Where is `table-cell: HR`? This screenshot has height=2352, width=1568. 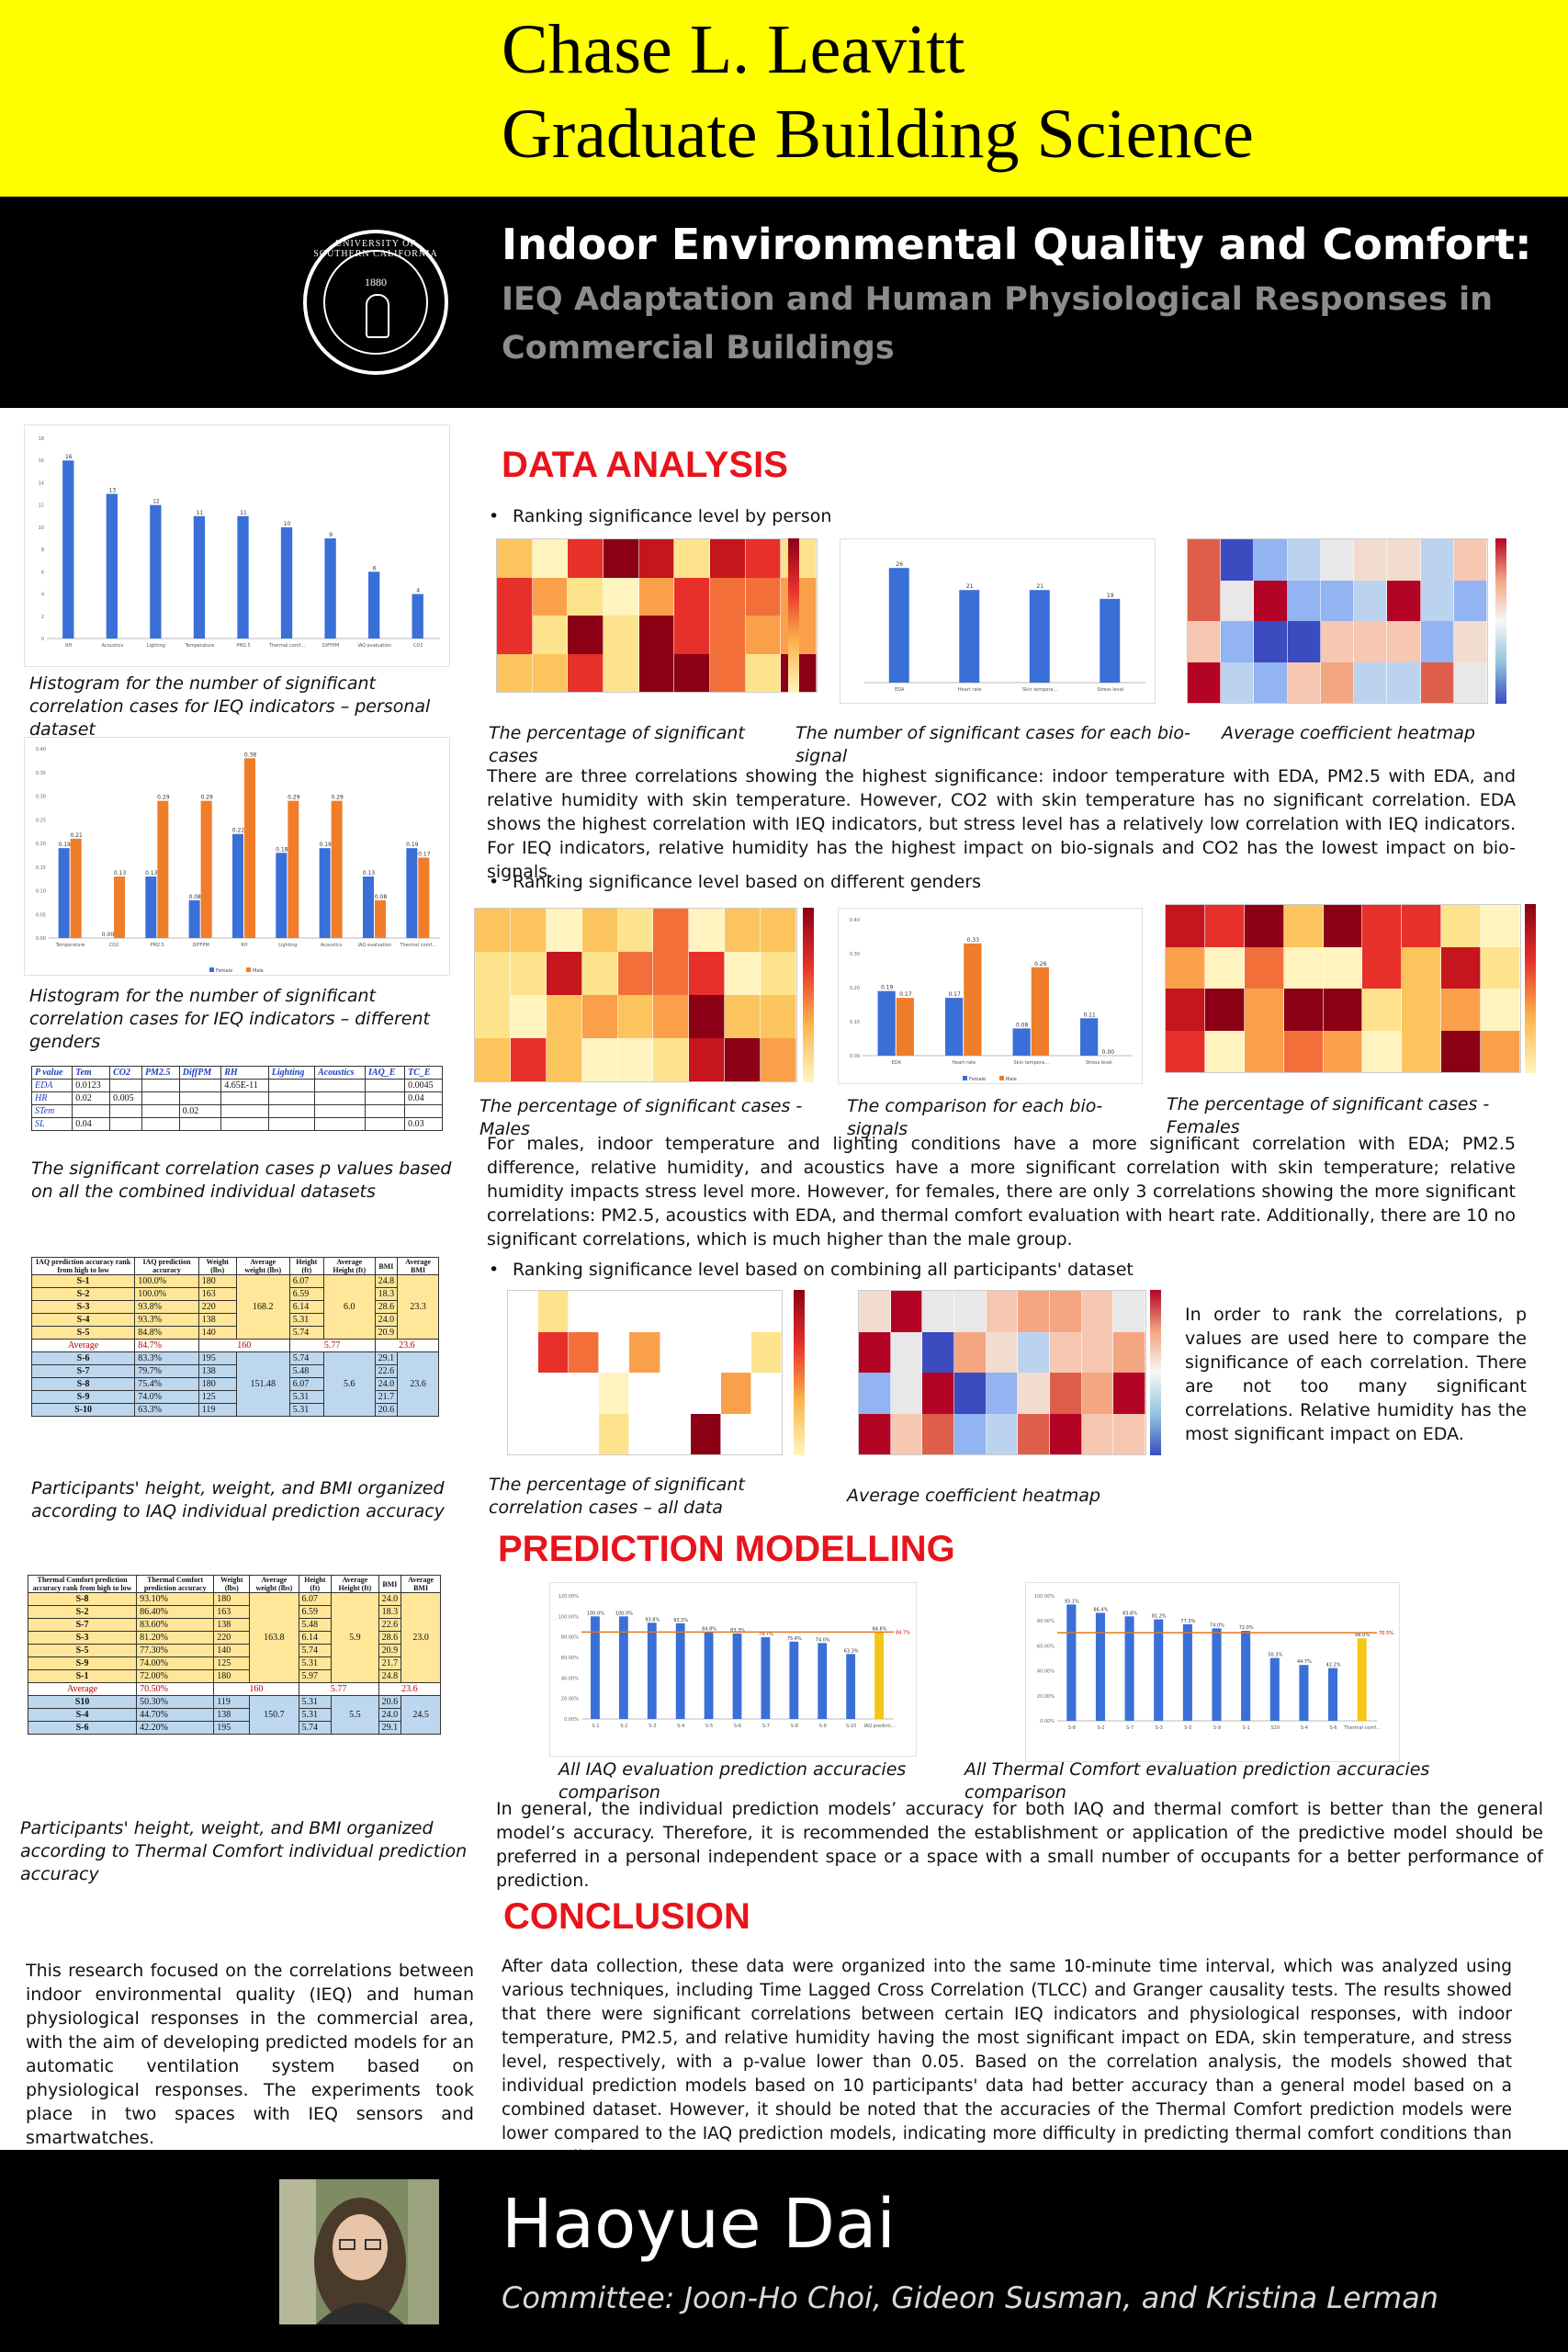 table-cell: HR is located at coordinates (52, 1098).